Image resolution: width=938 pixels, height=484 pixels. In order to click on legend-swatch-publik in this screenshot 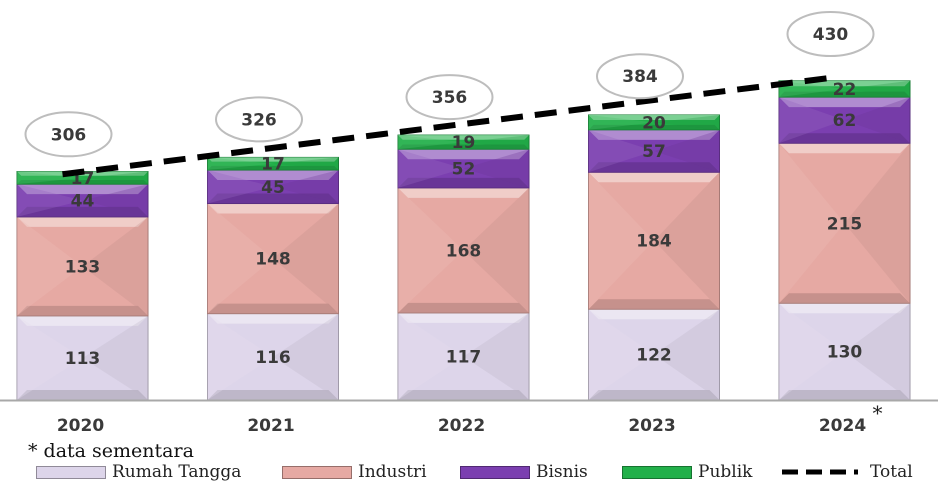, I will do `click(657, 472)`.